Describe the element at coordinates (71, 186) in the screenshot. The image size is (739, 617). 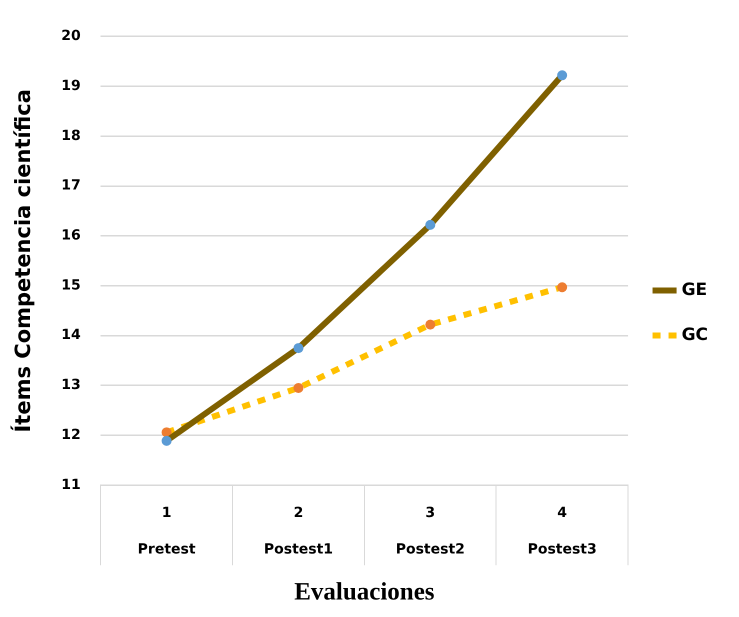
I see `y-tick-label: 17` at that location.